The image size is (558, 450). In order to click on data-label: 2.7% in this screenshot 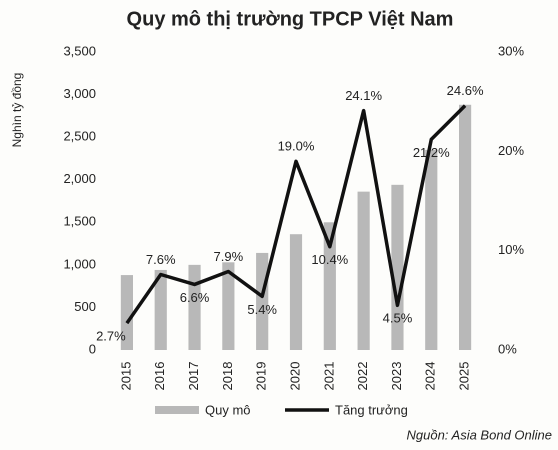, I will do `click(111, 336)`.